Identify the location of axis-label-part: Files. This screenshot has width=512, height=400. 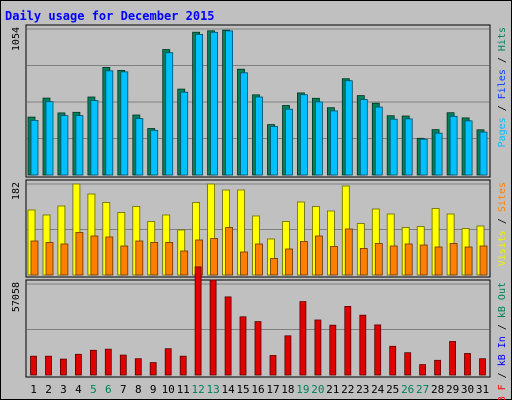
(502, 84).